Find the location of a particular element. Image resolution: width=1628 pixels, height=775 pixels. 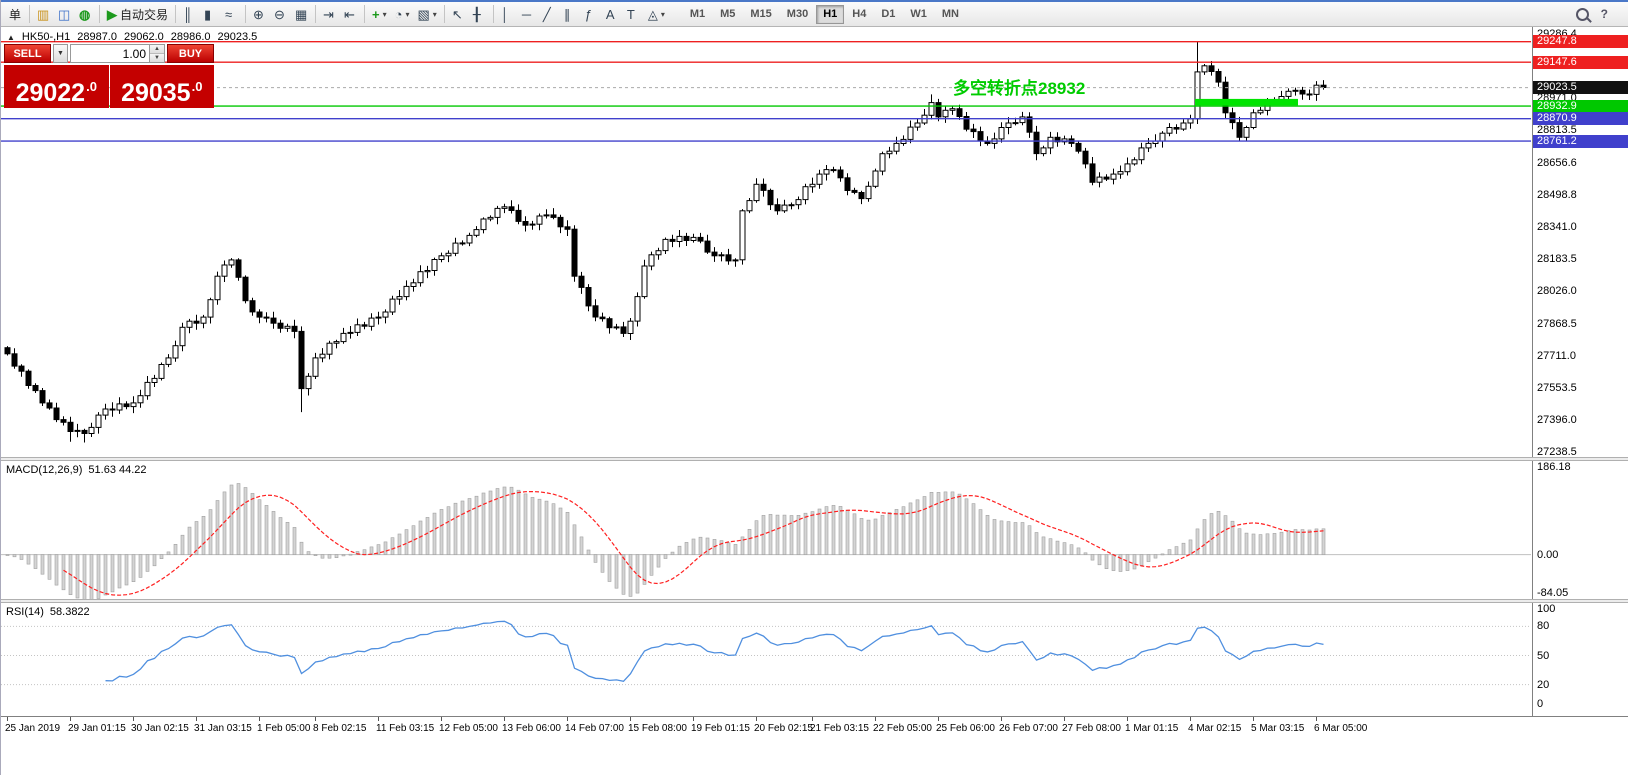

time-tick-label: 25 Jan 2019 is located at coordinates (33, 728).